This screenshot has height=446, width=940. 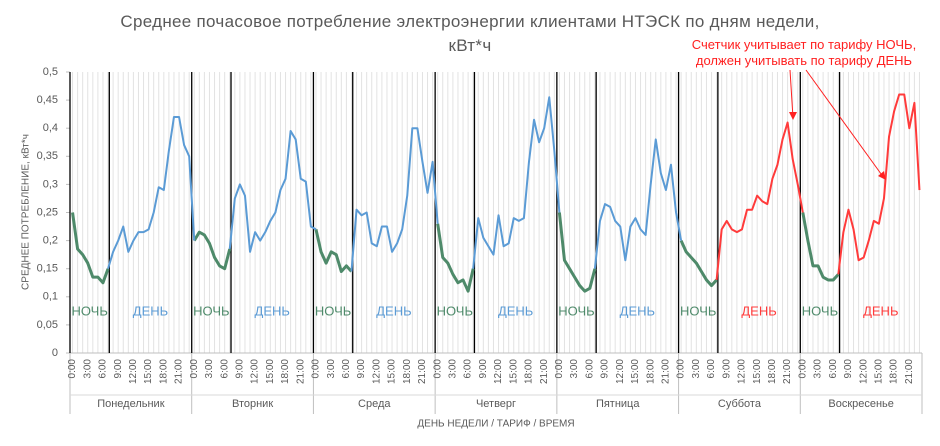 What do you see at coordinates (47, 269) in the screenshot?
I see `y-tick-label: 0,15` at bounding box center [47, 269].